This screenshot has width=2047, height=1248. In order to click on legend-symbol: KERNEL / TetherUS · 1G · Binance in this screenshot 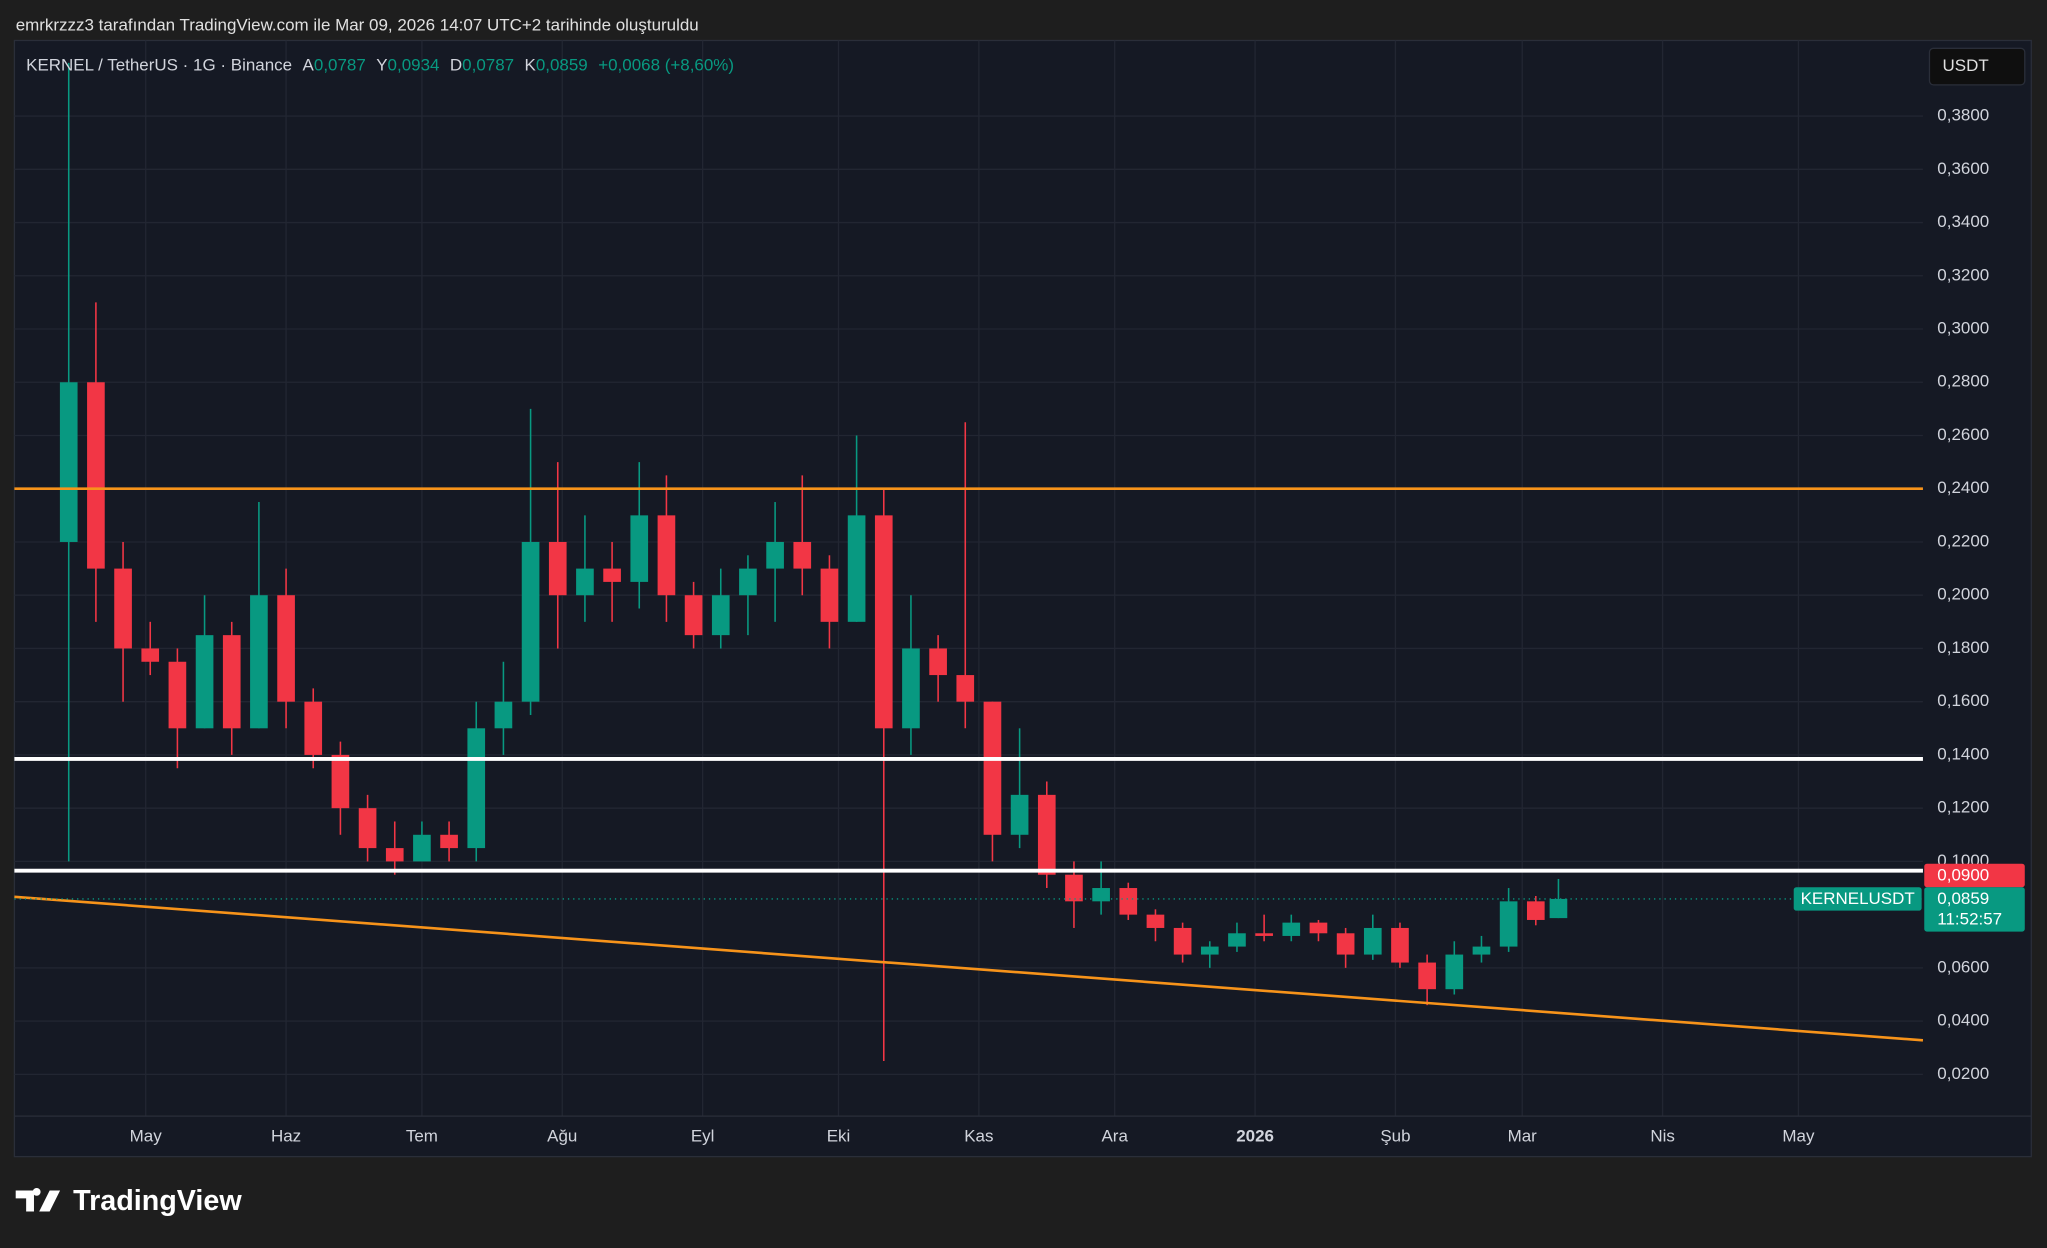, I will do `click(159, 65)`.